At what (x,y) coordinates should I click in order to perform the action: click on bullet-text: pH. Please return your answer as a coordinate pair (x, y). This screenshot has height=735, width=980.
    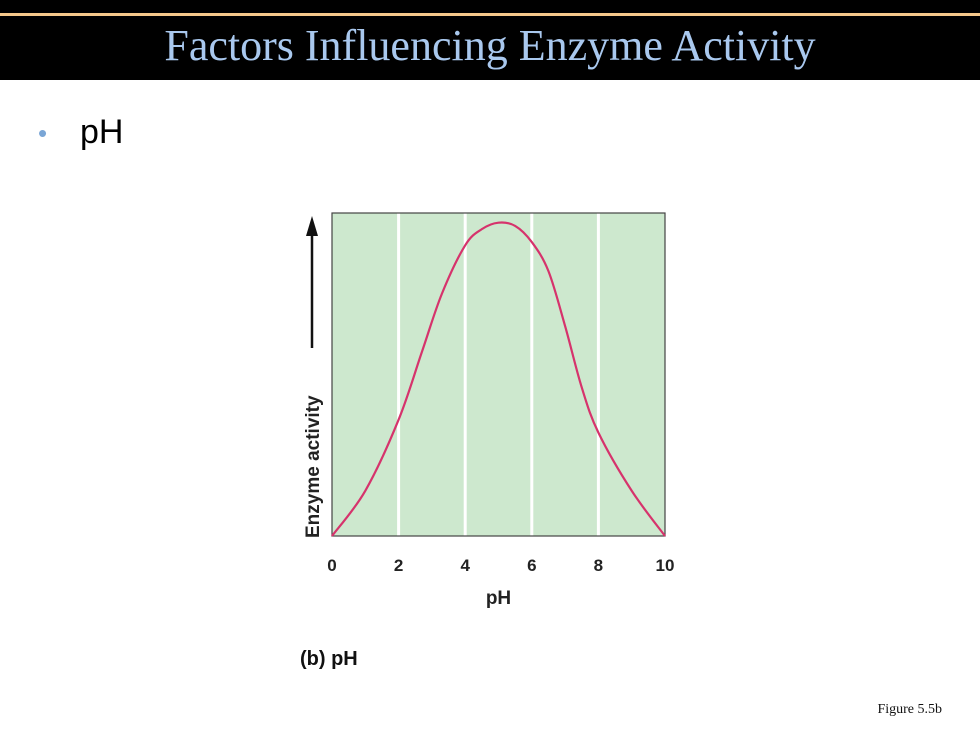
    Looking at the image, I should click on (102, 132).